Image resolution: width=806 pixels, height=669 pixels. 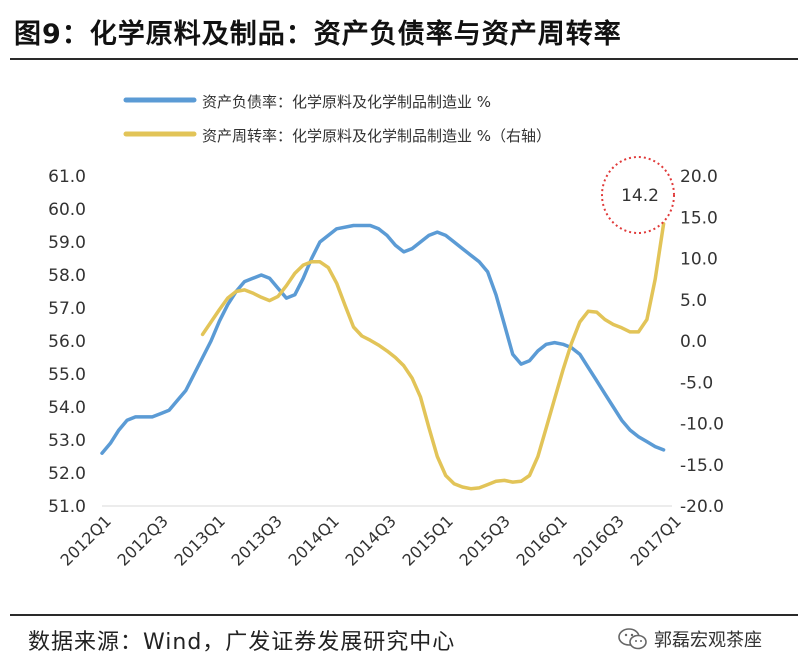 I want to click on y-right-tick-label: -15.0, so click(x=702, y=466).